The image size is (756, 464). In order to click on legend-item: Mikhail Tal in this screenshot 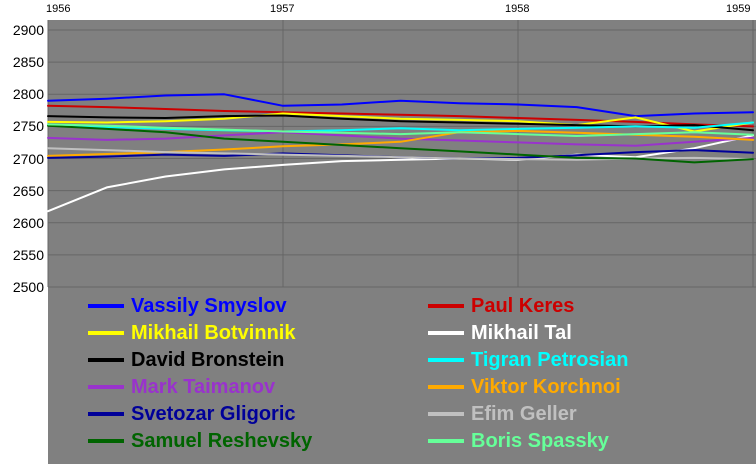, I will do `click(528, 332)`.